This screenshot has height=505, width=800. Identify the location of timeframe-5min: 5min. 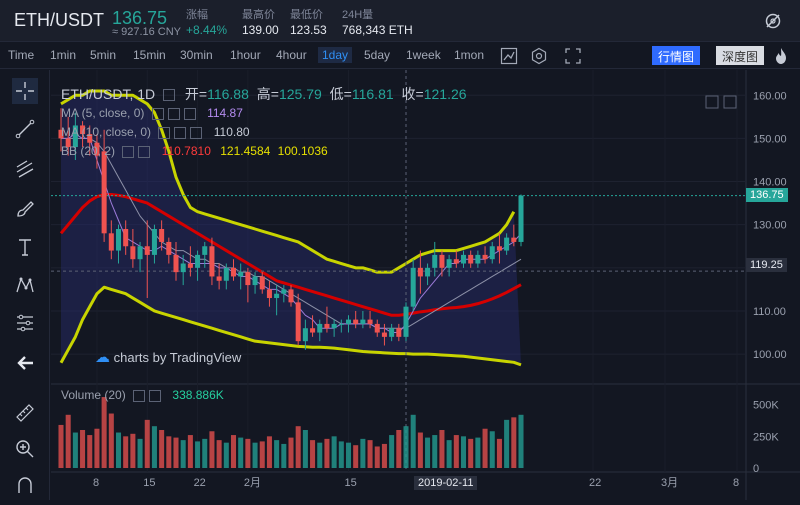
(103, 55).